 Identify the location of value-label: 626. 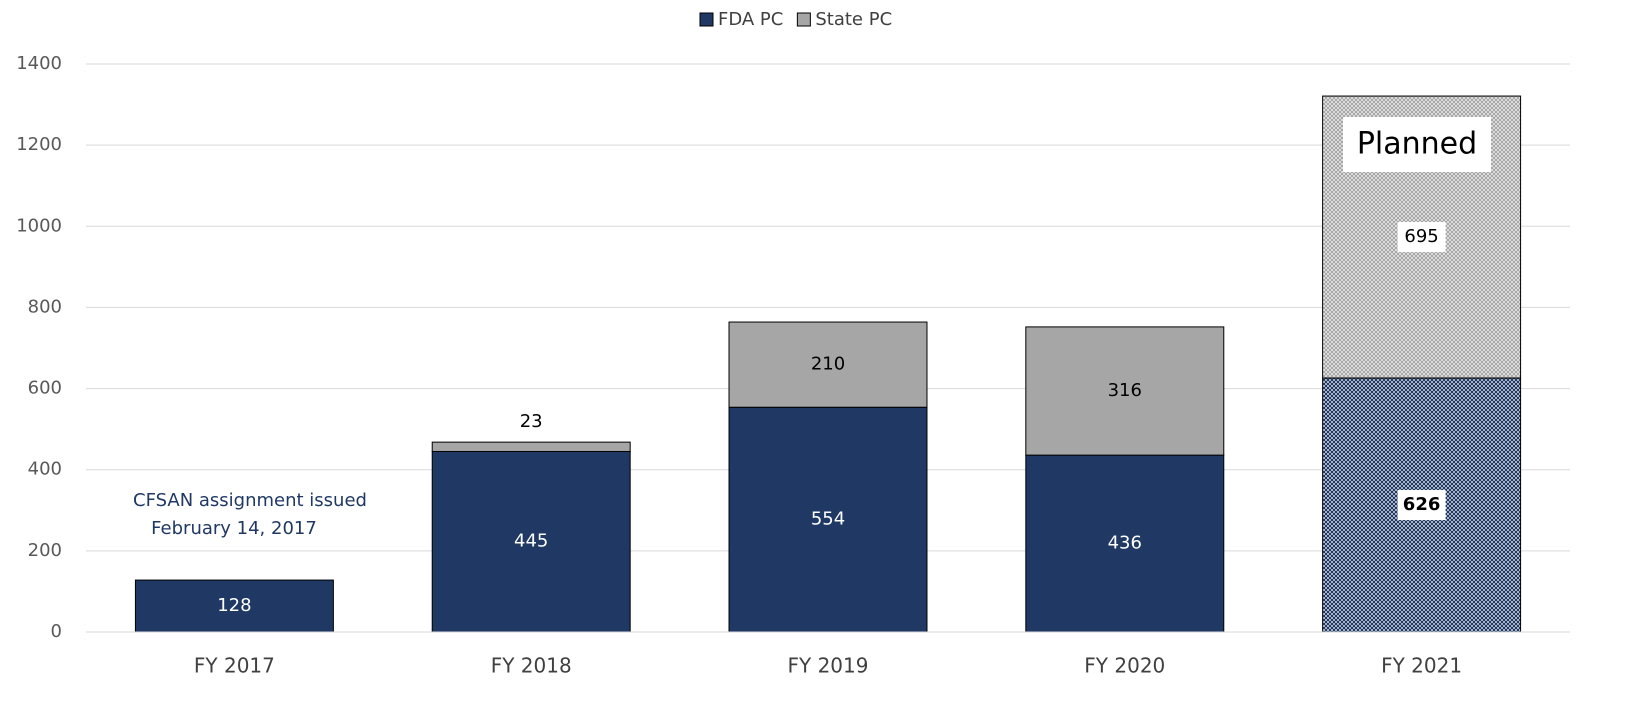
(1422, 504).